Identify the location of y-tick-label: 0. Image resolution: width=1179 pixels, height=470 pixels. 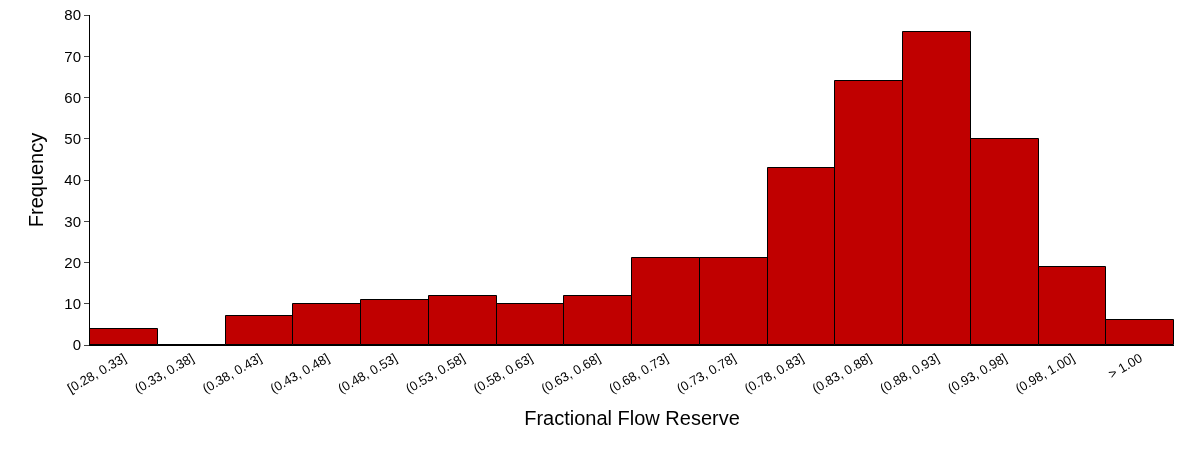
(76, 345).